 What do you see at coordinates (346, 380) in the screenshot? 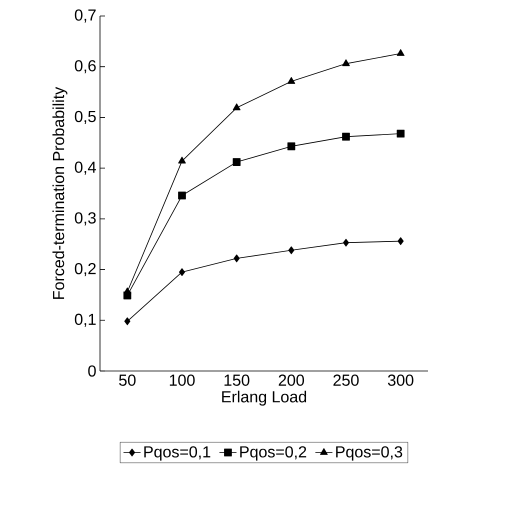
I see `x-tick-label: 250` at bounding box center [346, 380].